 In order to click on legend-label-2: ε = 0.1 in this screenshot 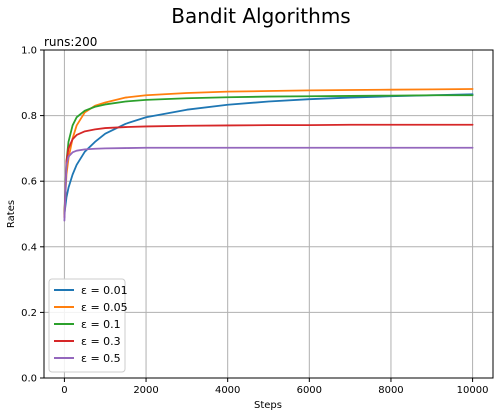, I will do `click(101, 324)`.